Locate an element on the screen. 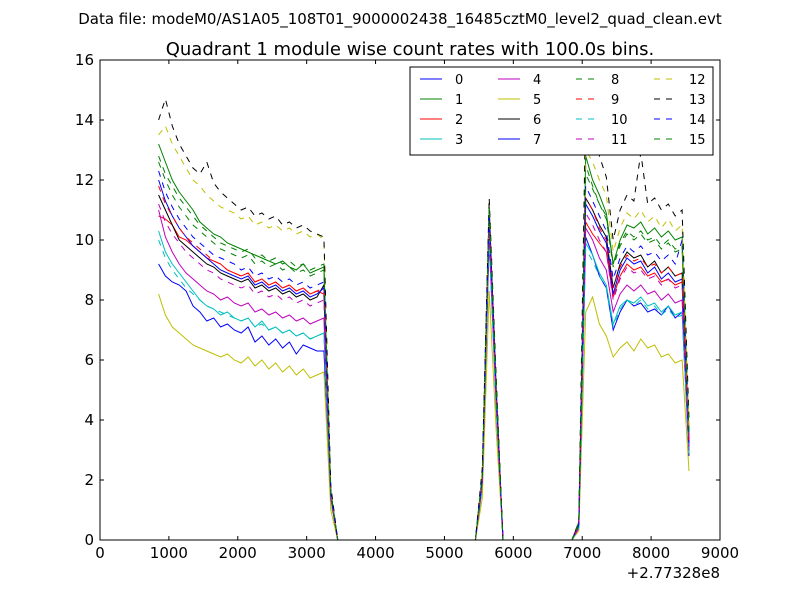  legend-label-1: 1 is located at coordinates (459, 100).